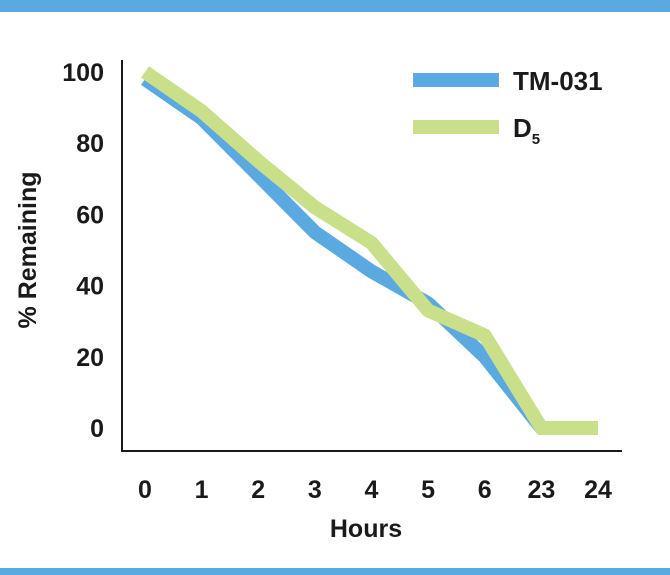 The height and width of the screenshot is (575, 670). Describe the element at coordinates (508, 107) in the screenshot. I see `legend: TM-031 D5` at that location.